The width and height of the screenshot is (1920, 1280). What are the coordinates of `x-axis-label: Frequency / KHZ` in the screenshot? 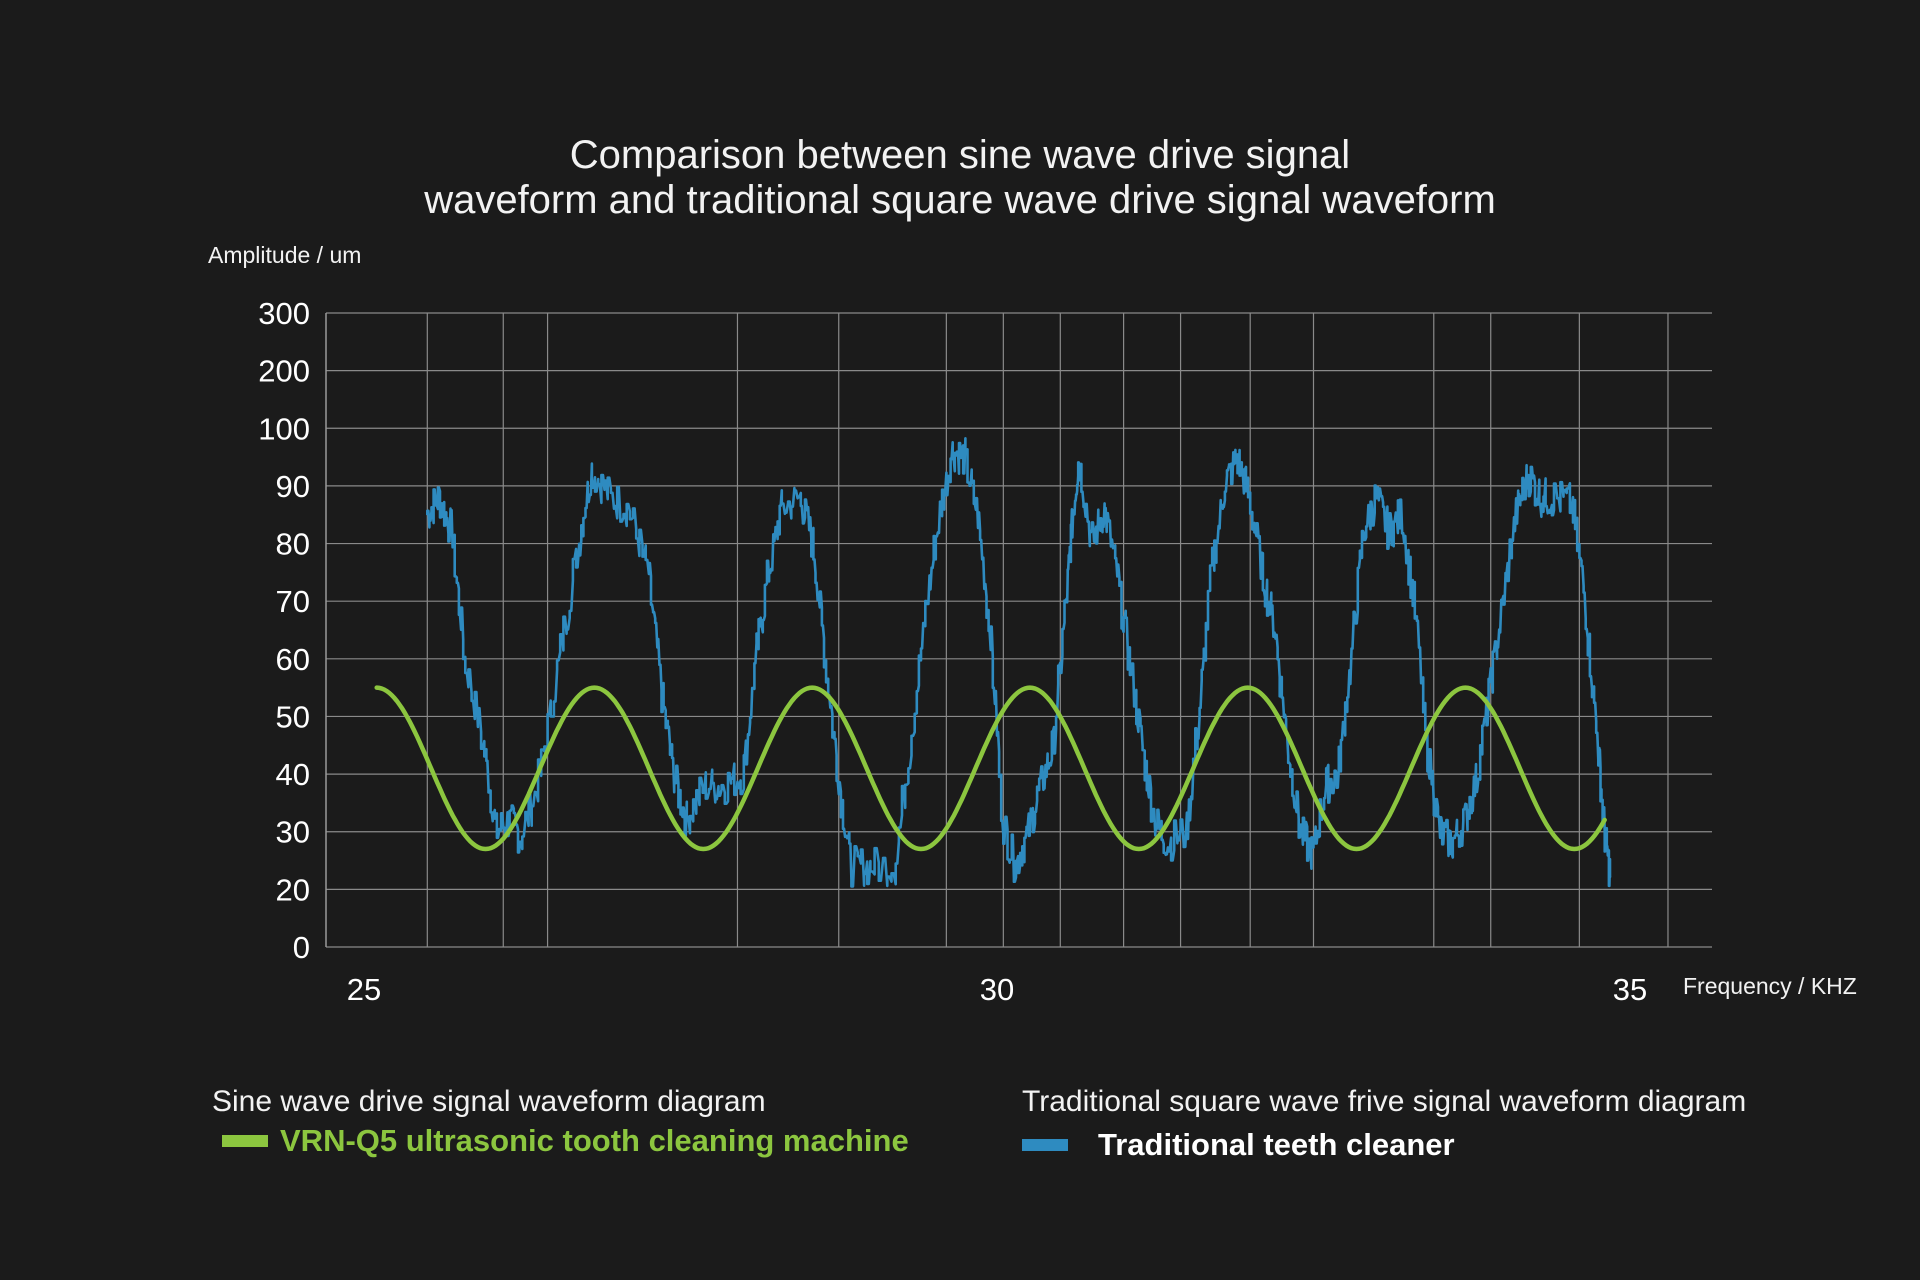 It's located at (1770, 986).